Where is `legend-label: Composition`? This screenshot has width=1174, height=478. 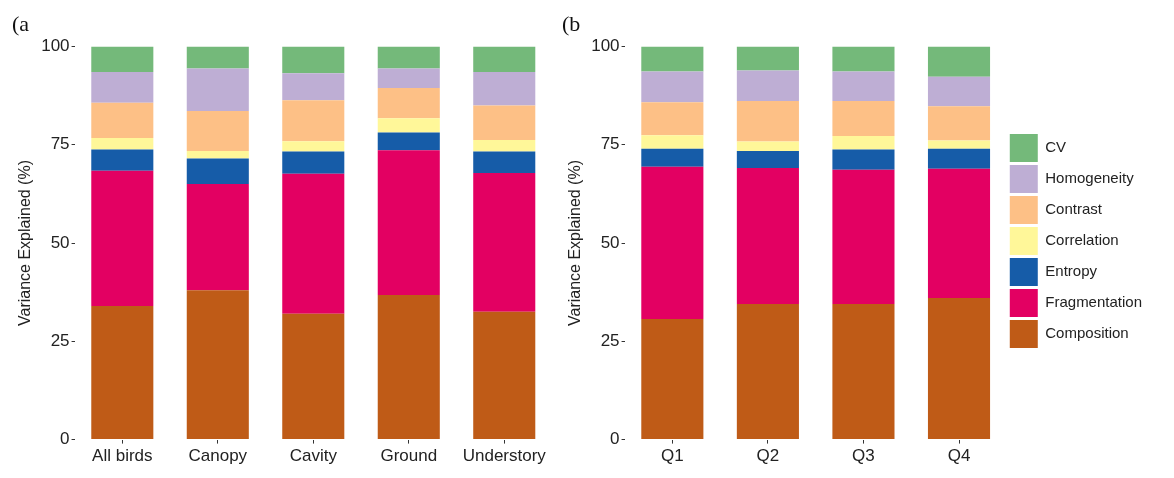 legend-label: Composition is located at coordinates (1087, 333).